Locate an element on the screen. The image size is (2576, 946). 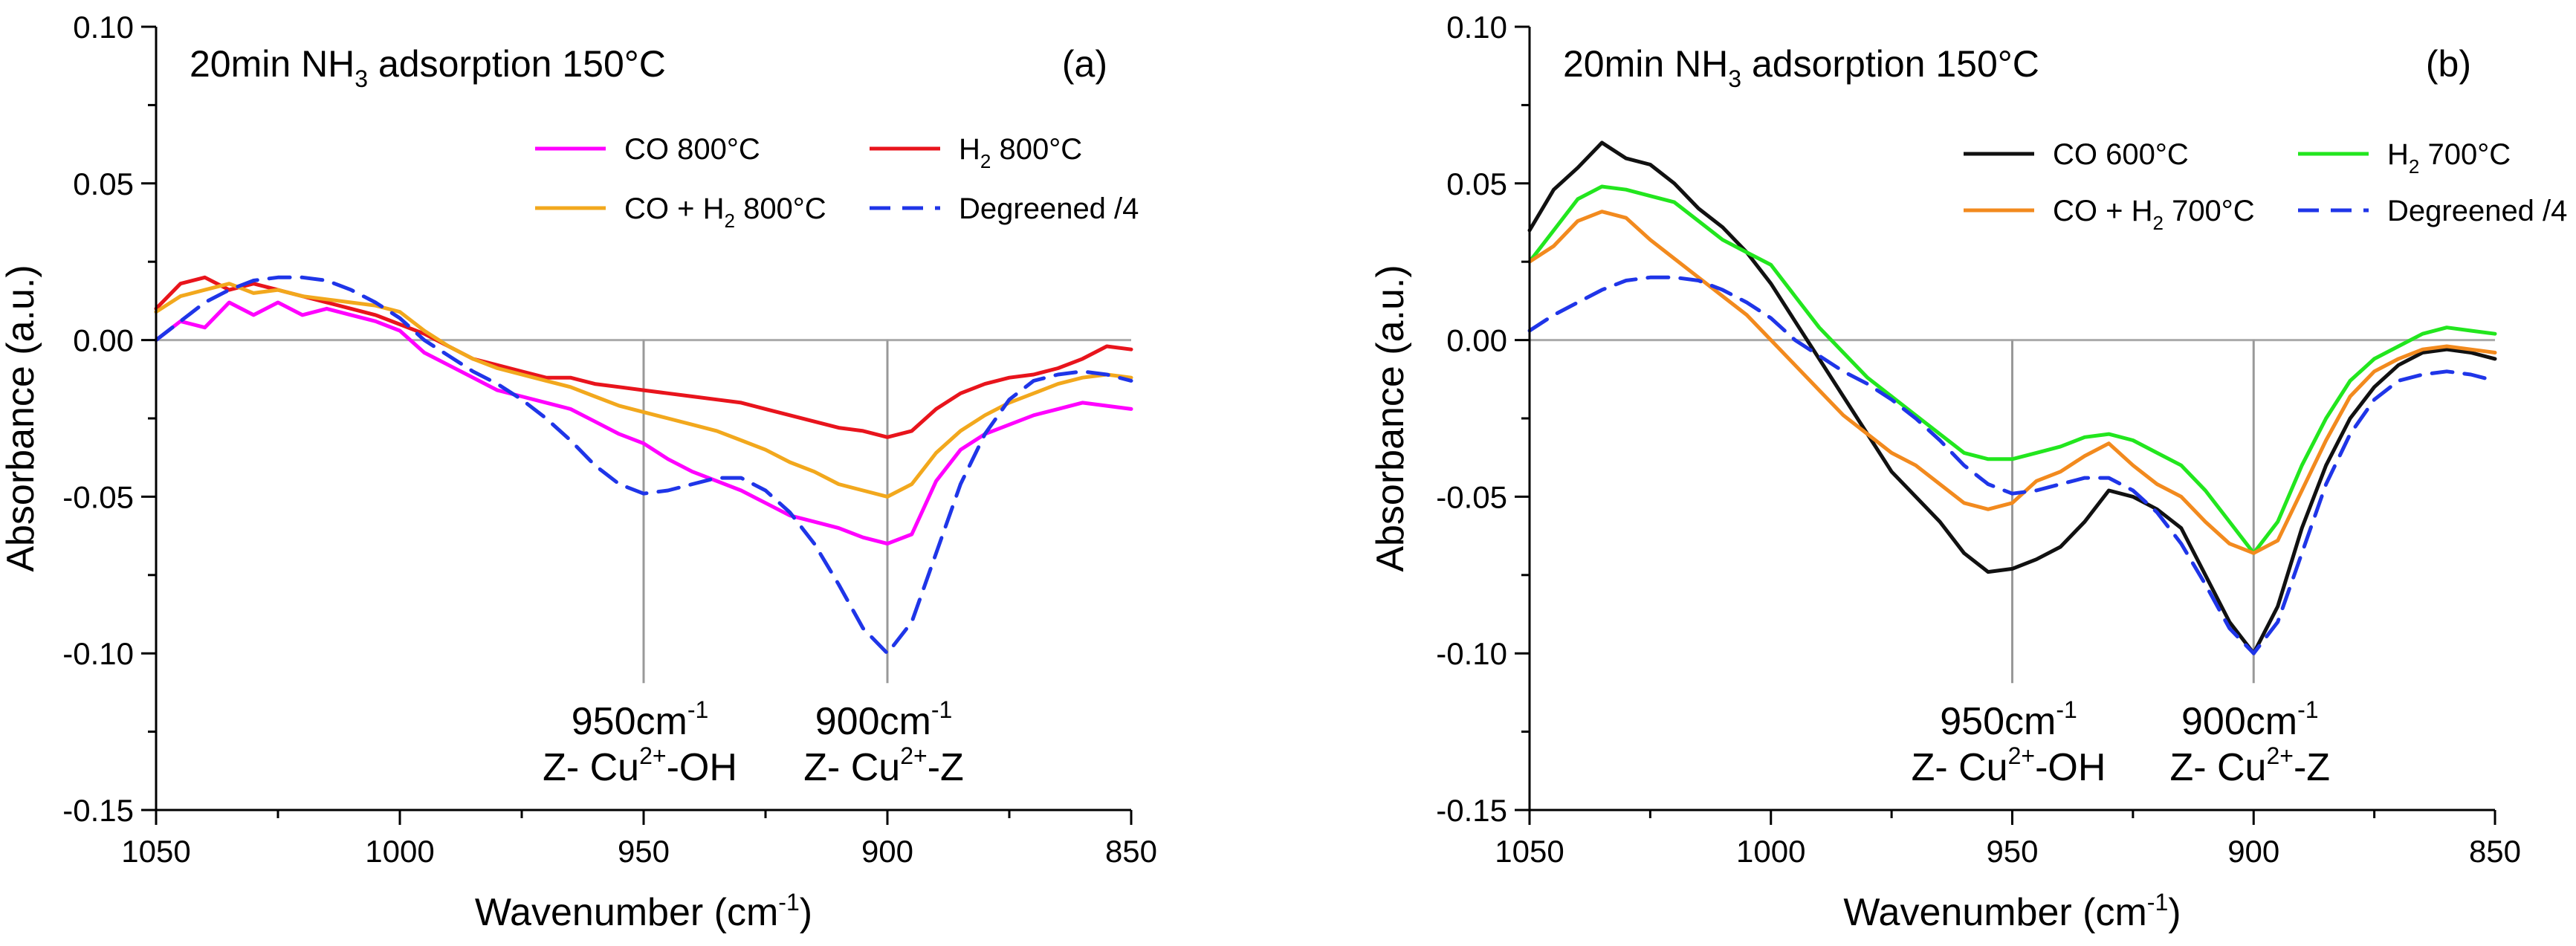
legend-label-1: H2 700°C is located at coordinates (2449, 158).